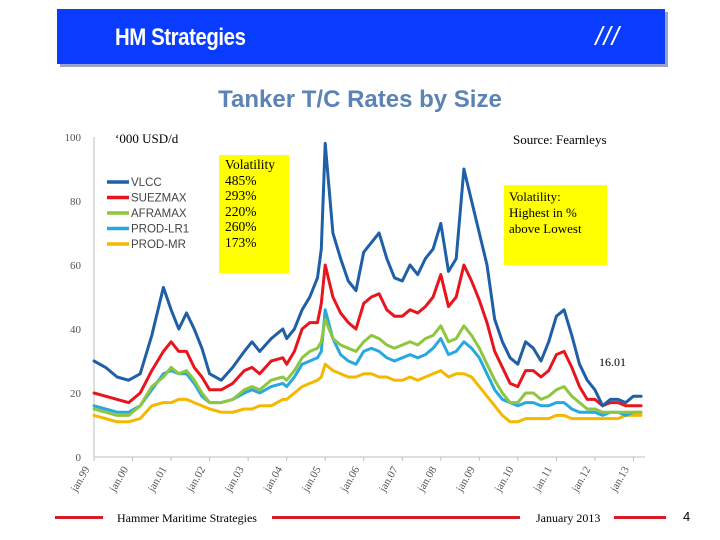  What do you see at coordinates (396, 517) in the screenshot?
I see `footer-rule-middle` at bounding box center [396, 517].